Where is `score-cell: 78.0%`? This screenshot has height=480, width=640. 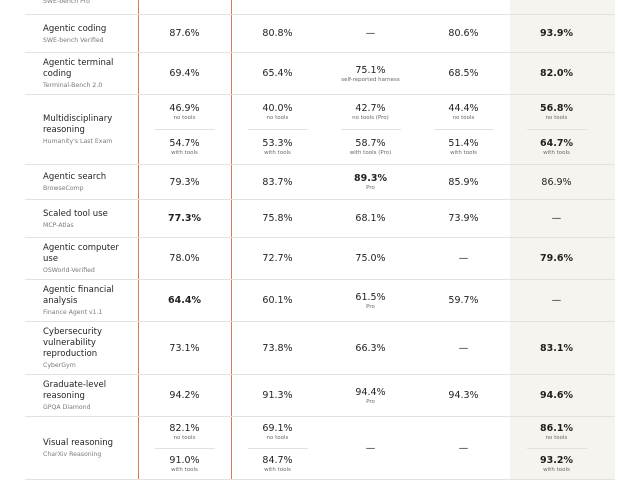
score-cell: 78.0% is located at coordinates (184, 258).